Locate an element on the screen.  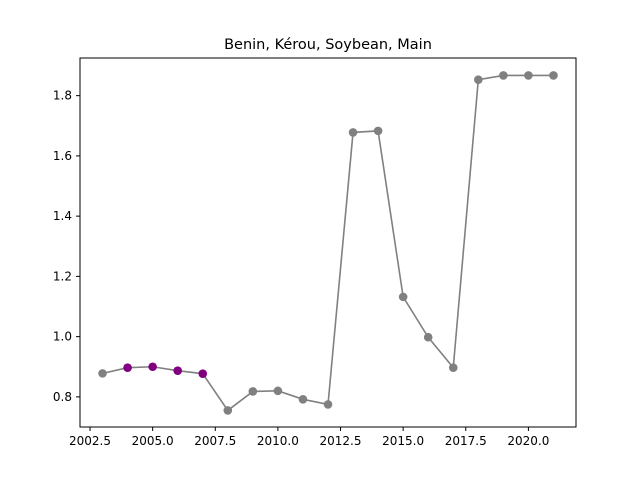
x-tick-label: 2015.0 is located at coordinates (403, 441).